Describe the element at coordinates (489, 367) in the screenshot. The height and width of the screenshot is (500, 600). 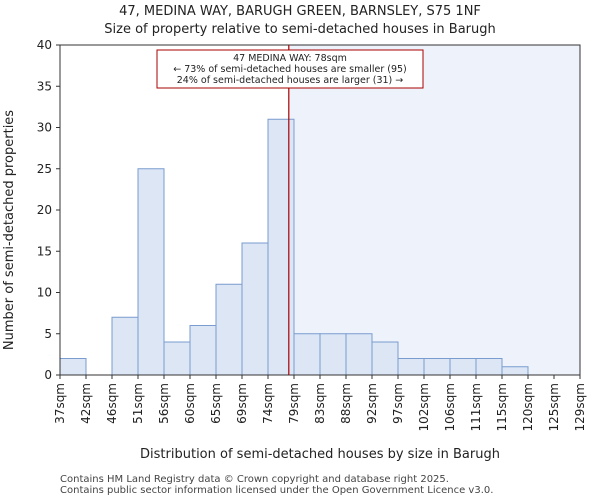
I see `bar-111sqm` at that location.